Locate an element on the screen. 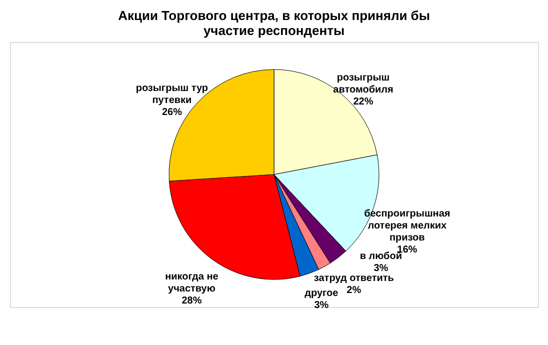 Image resolution: width=548 pixels, height=345 pixels. data-label: 28% is located at coordinates (192, 300).